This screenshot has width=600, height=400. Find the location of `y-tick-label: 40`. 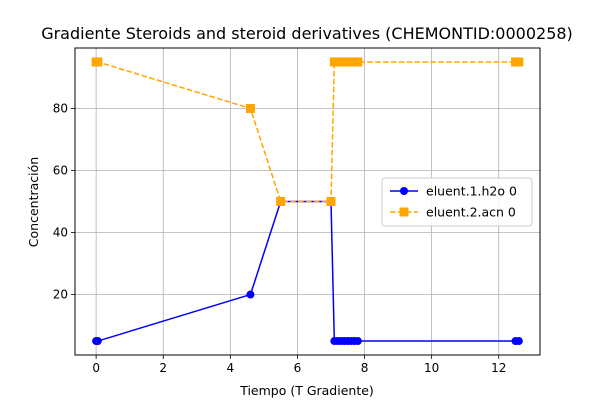

y-tick-label: 40 is located at coordinates (60, 233).